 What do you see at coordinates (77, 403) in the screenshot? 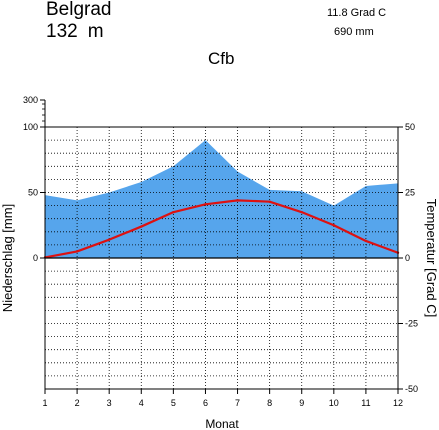
I see `x-tick-label: 2` at bounding box center [77, 403].